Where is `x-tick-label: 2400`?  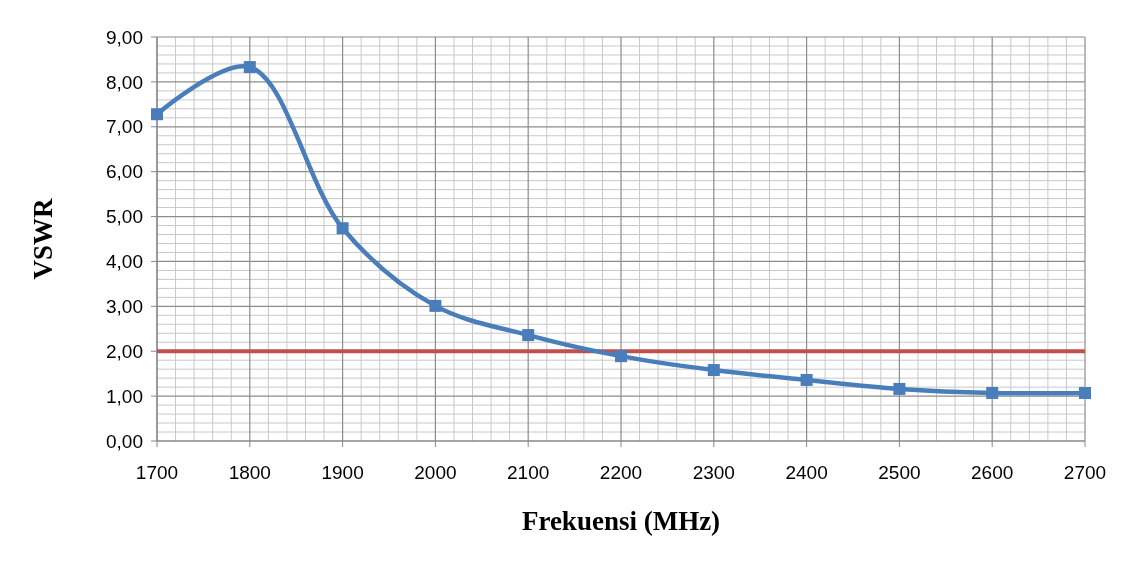 x-tick-label: 2400 is located at coordinates (806, 472).